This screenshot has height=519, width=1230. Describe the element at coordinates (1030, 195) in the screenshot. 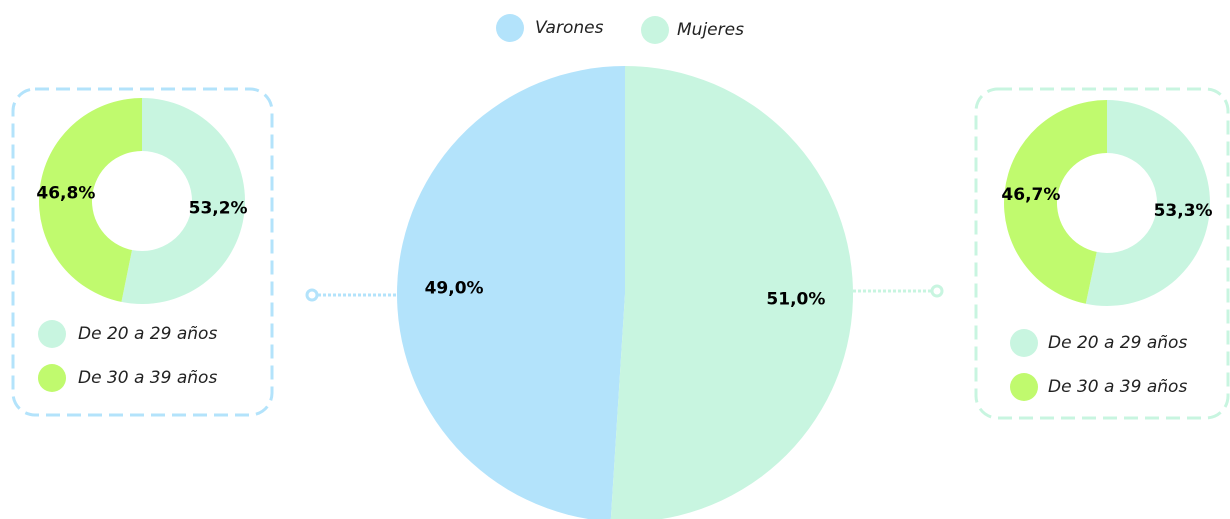

I see `data-label: 46,7%` at that location.